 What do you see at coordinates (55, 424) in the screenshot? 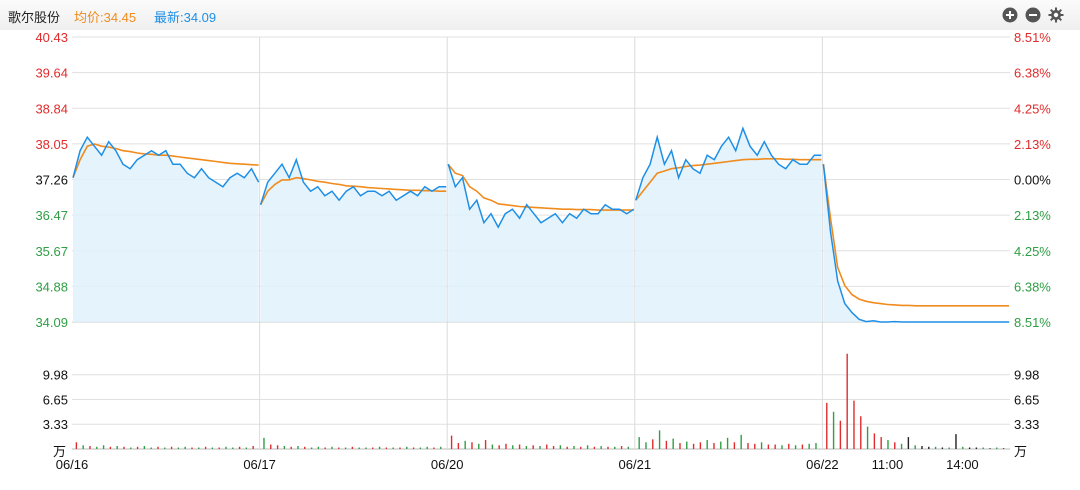
I see `volume-tick-label: 3.33` at bounding box center [55, 424].